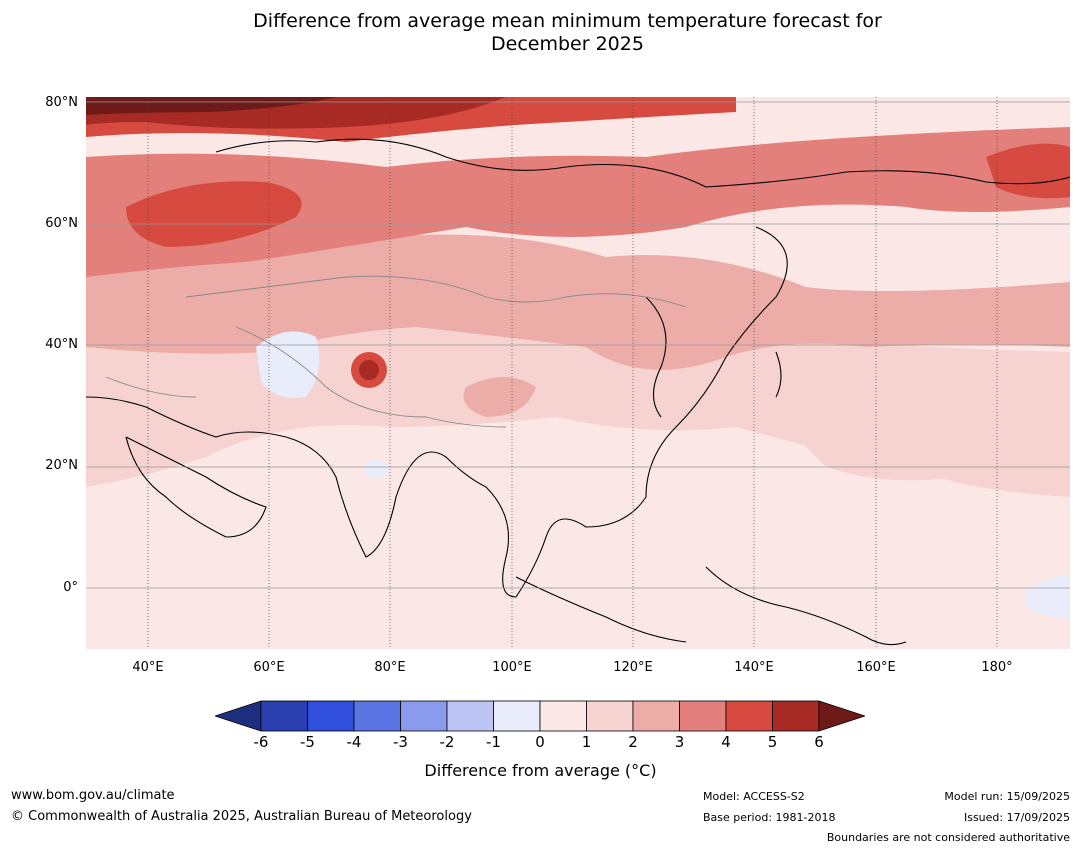  I want to click on colorbar-tick-label: 4, so click(726, 742).